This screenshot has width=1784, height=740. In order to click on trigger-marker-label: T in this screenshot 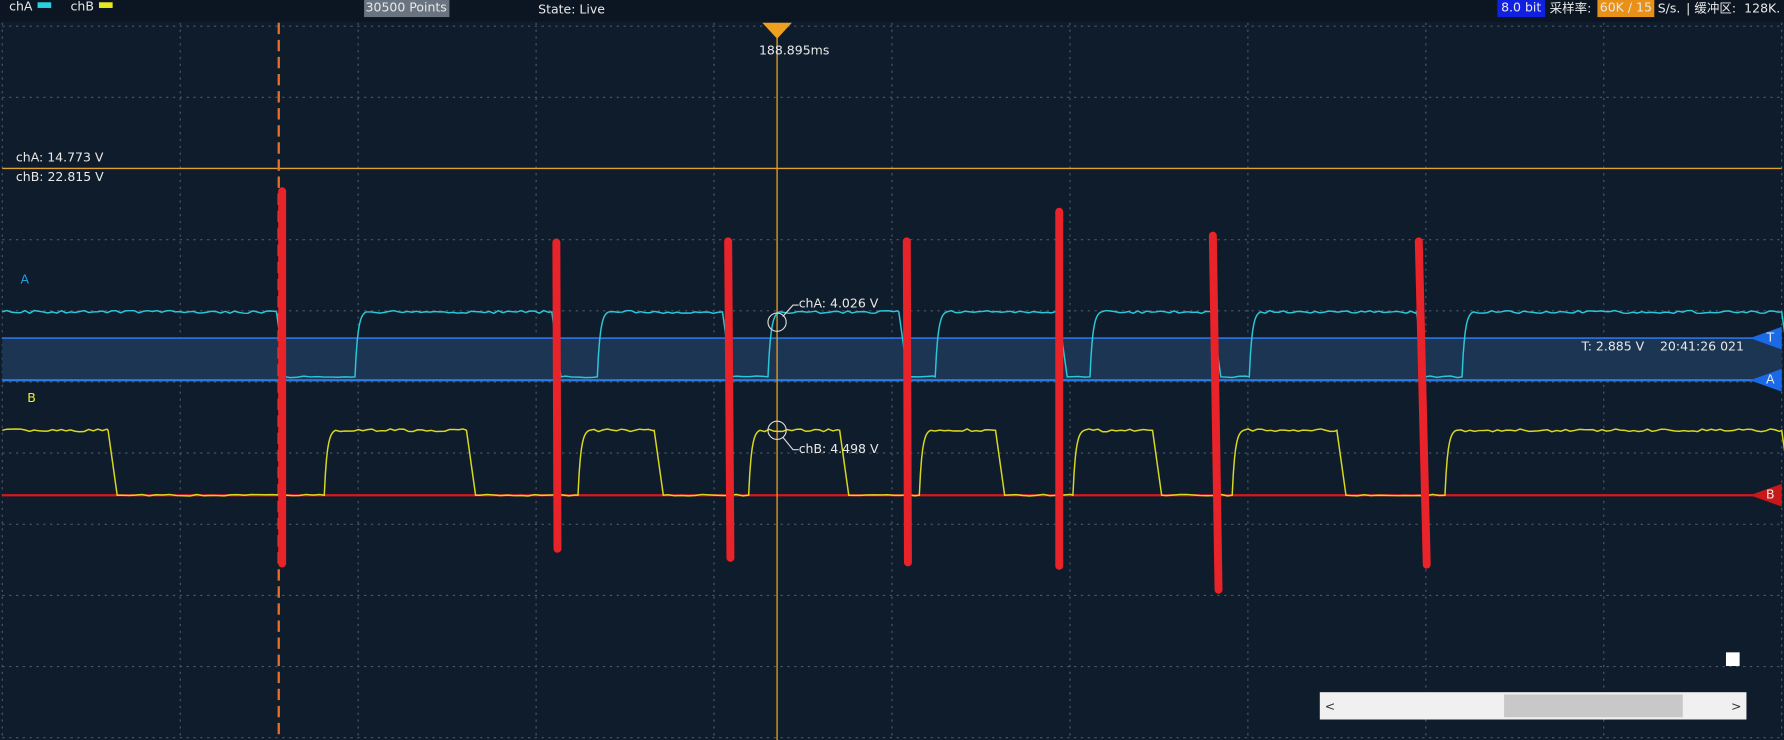, I will do `click(1770, 337)`.